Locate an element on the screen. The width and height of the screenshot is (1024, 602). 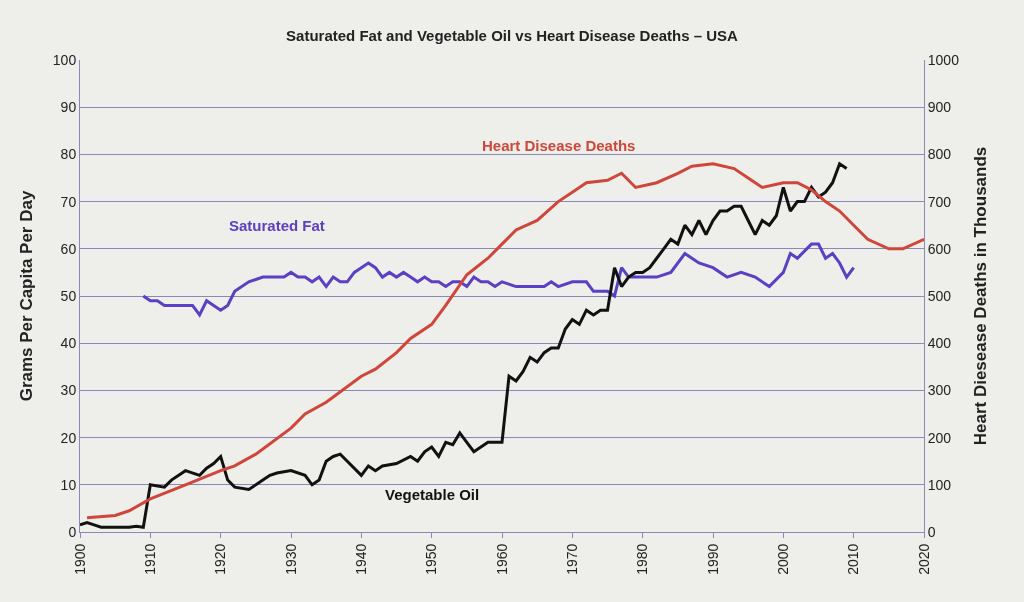
chart-title: Saturated Fat and Vegetable Oil vs Heart Disease Deaths – USA is located at coordinates (512, 35).